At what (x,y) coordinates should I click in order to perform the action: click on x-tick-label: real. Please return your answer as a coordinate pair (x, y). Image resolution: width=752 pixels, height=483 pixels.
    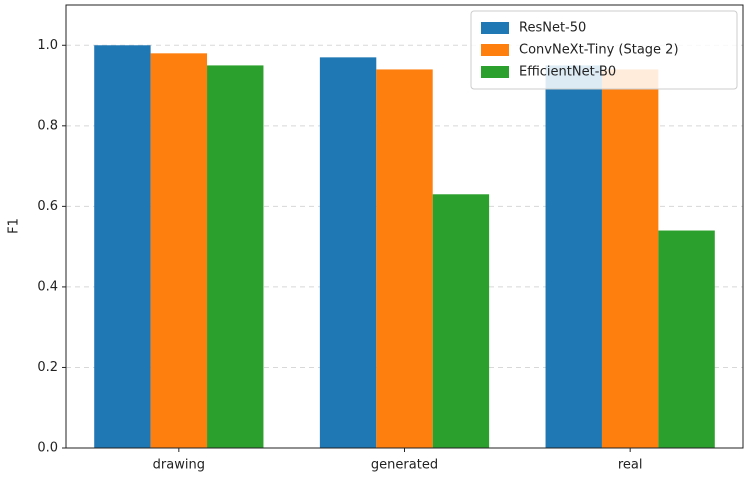
    Looking at the image, I should click on (630, 465).